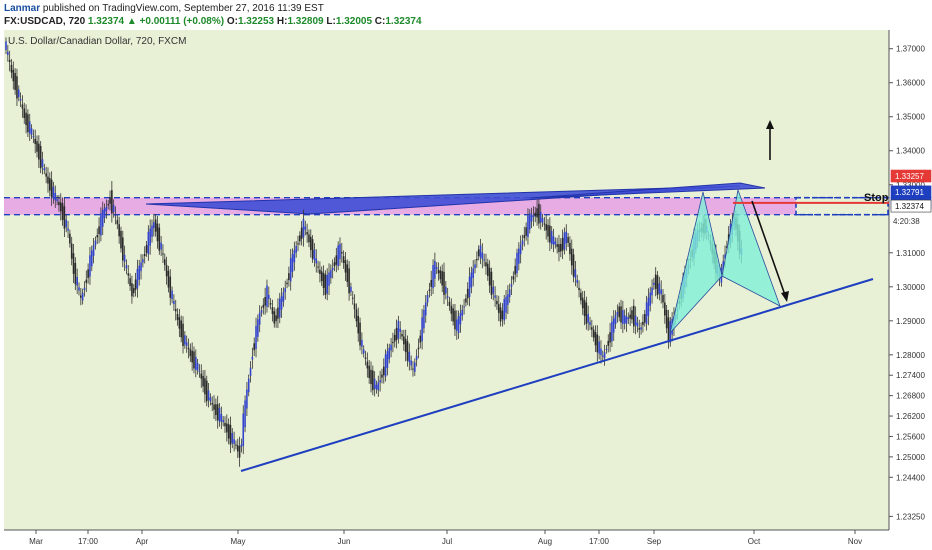 The image size is (932, 550). What do you see at coordinates (445, 538) in the screenshot?
I see `time-ticks: Mar 17:00 Apr May Jun Jul Aug 17:00 Sep Oct Nov` at bounding box center [445, 538].